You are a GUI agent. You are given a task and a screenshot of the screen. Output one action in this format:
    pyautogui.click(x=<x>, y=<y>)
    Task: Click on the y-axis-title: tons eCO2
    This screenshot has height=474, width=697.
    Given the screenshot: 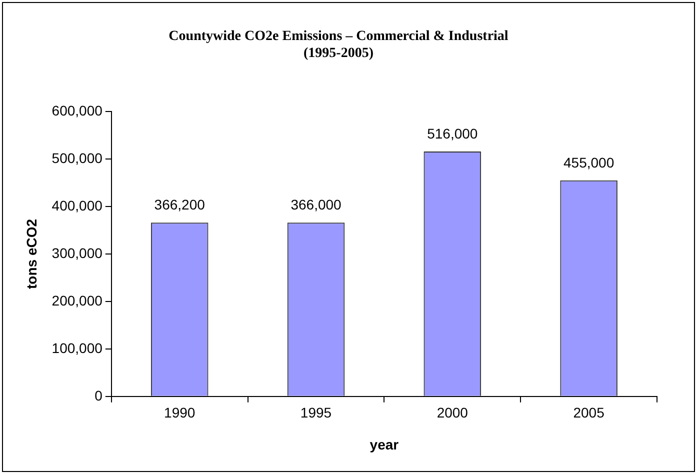 What is the action you would take?
    pyautogui.click(x=31, y=254)
    